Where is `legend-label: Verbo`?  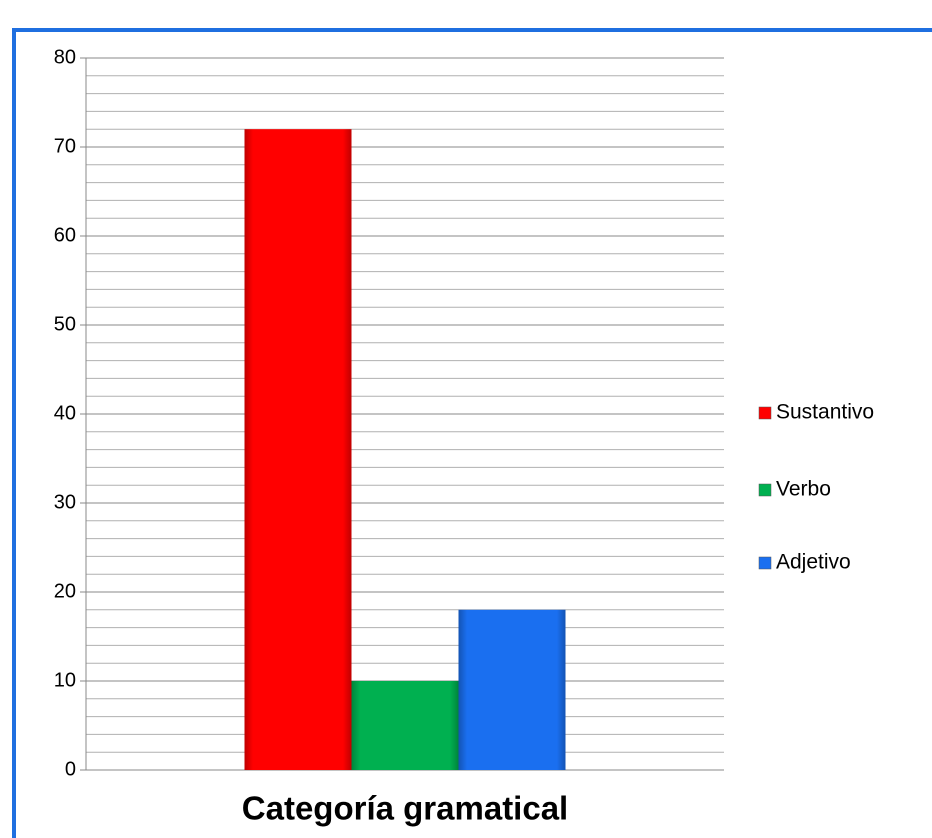
legend-label: Verbo is located at coordinates (803, 489).